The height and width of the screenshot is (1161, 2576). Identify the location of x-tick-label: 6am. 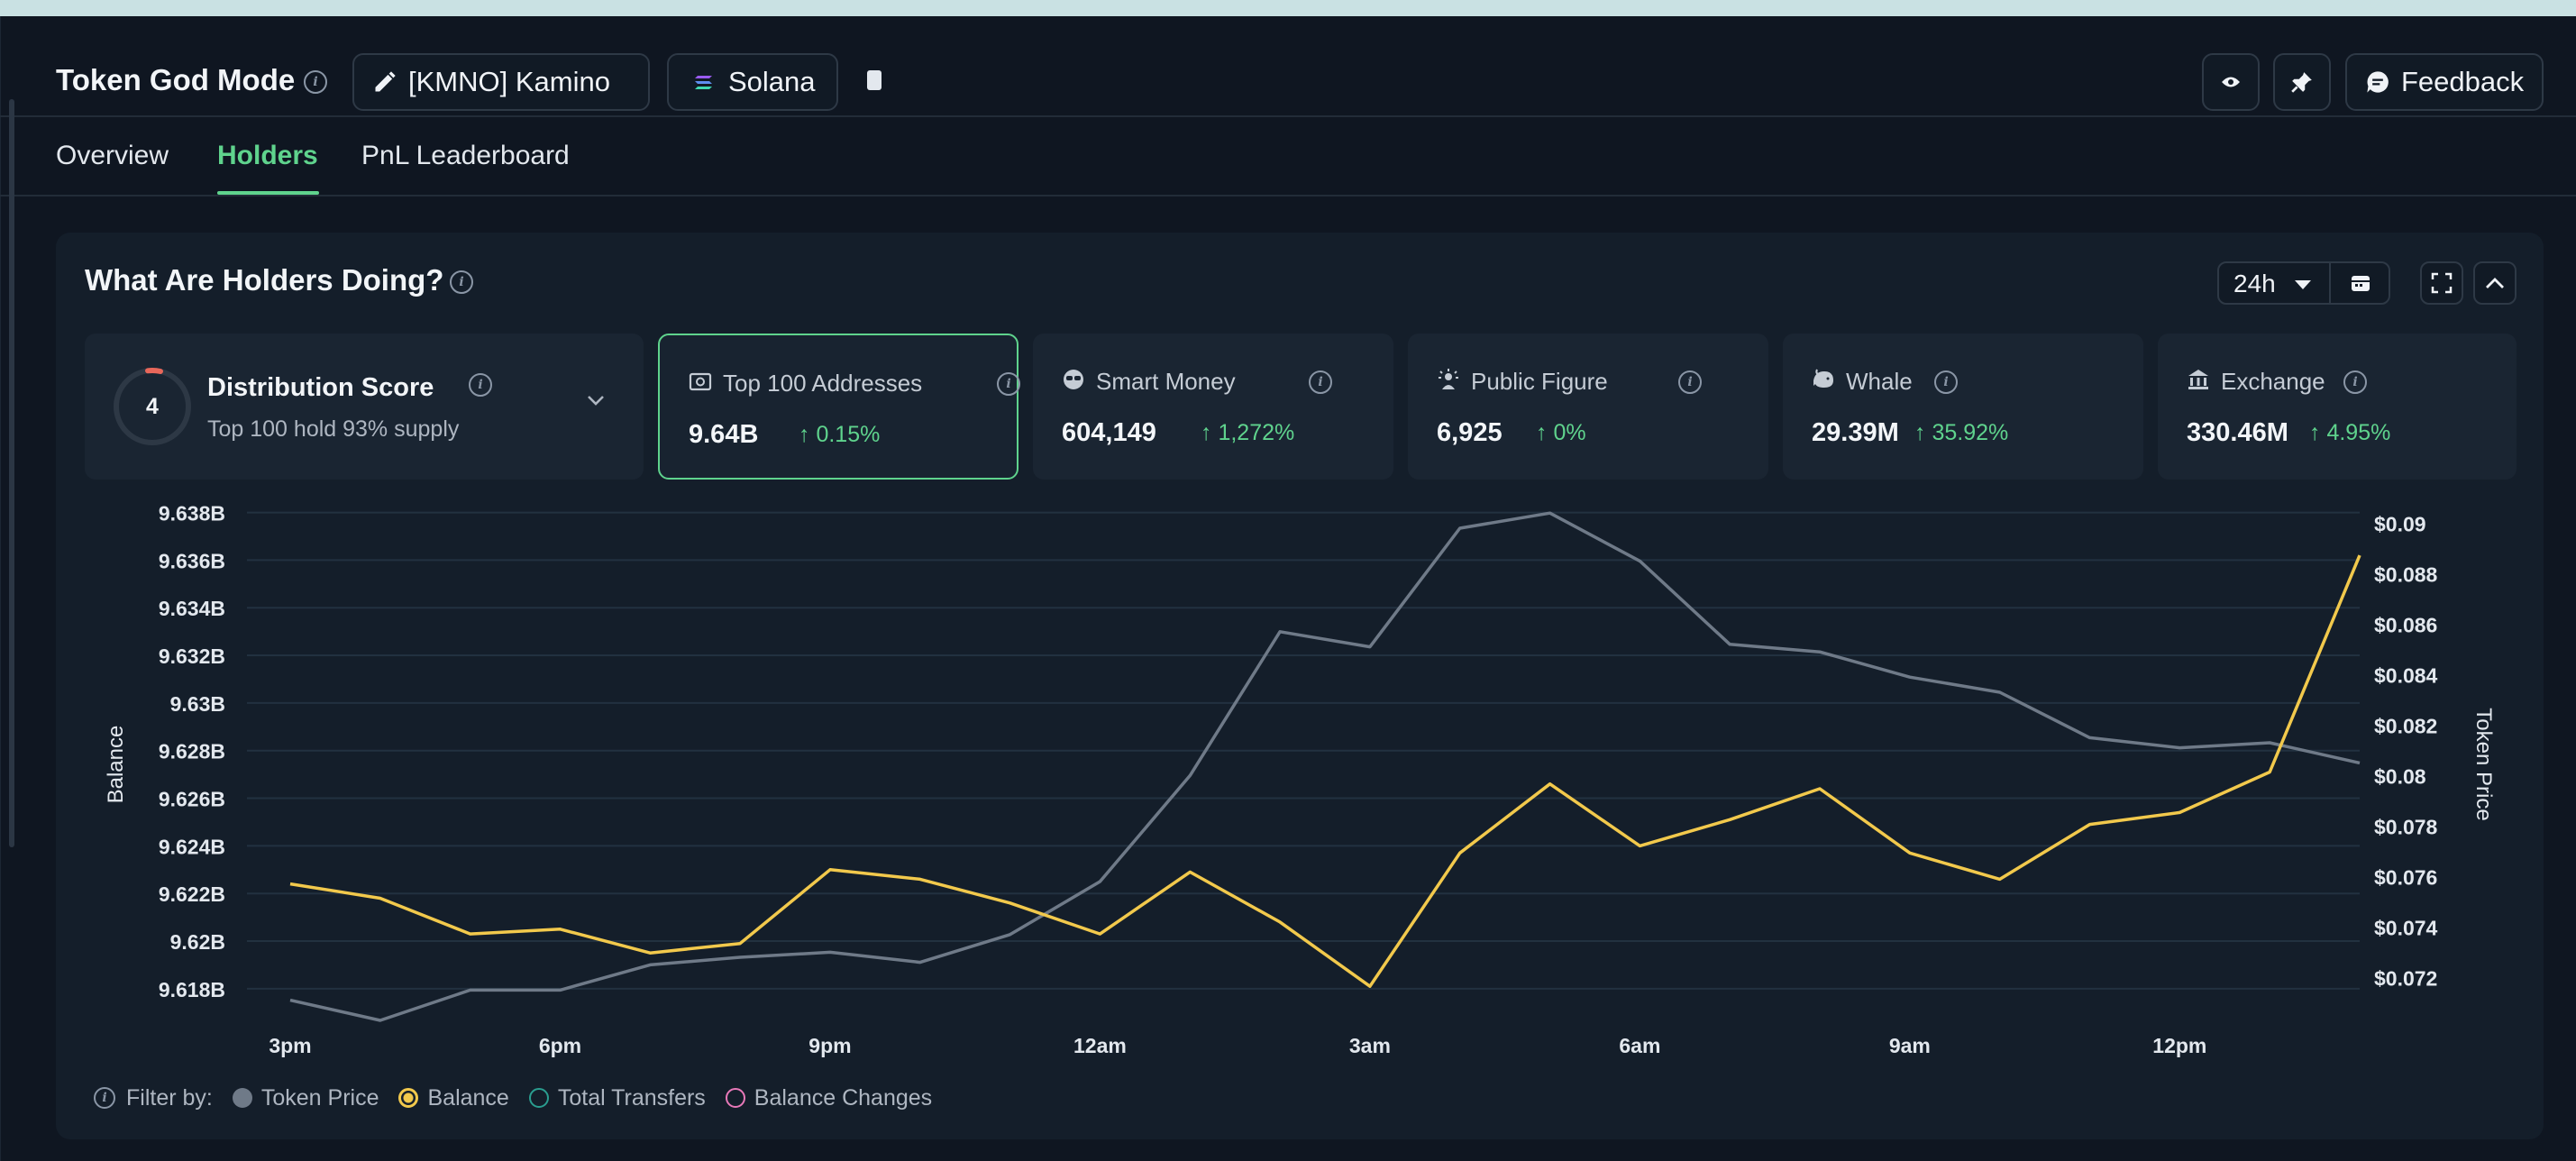
(1639, 1045).